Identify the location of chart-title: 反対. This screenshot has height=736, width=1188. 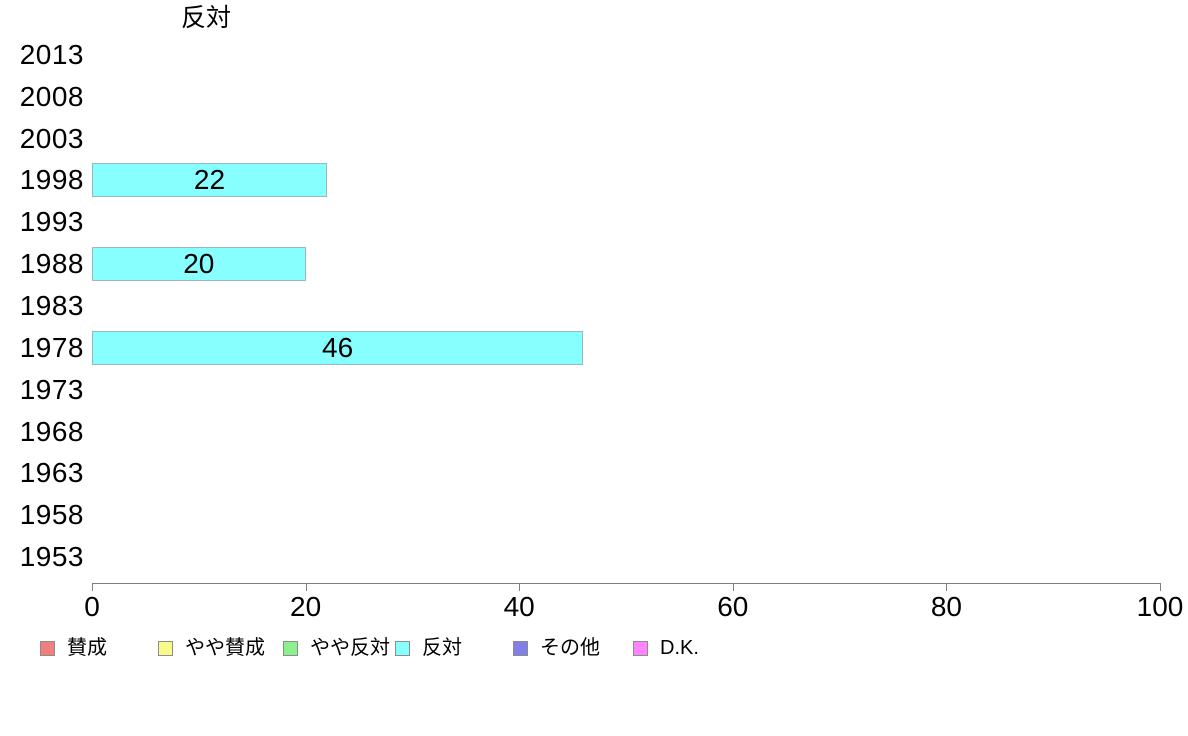
(206, 18).